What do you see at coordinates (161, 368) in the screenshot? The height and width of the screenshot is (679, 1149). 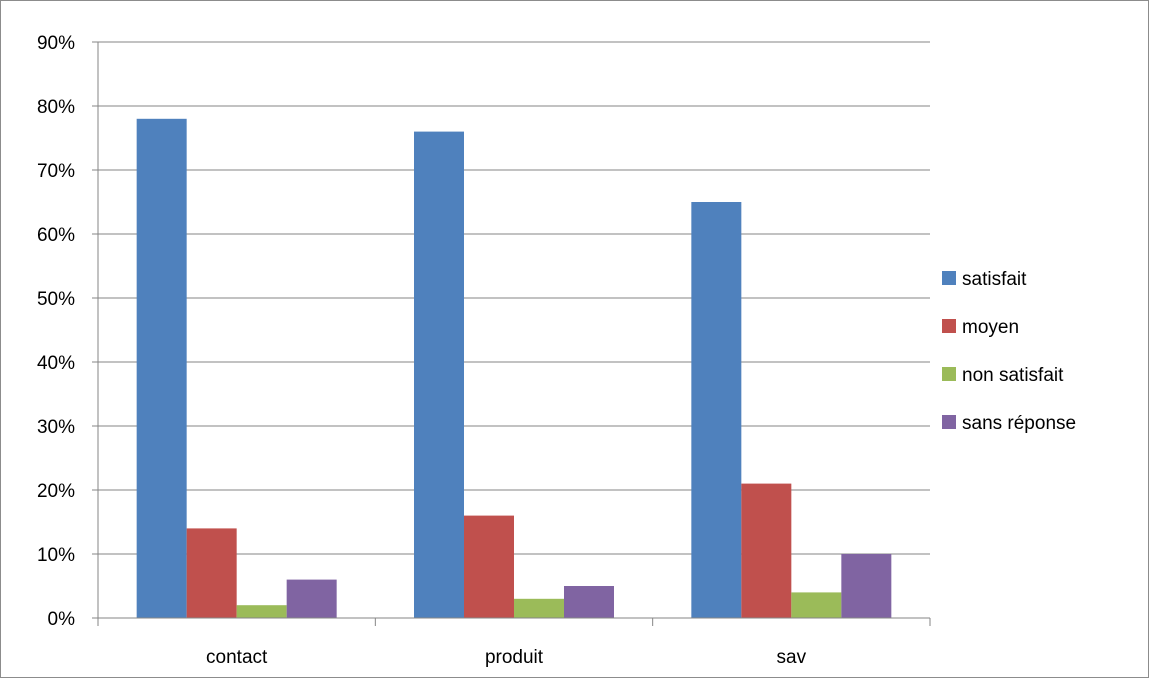 I see `bar-satisfait-contact` at bounding box center [161, 368].